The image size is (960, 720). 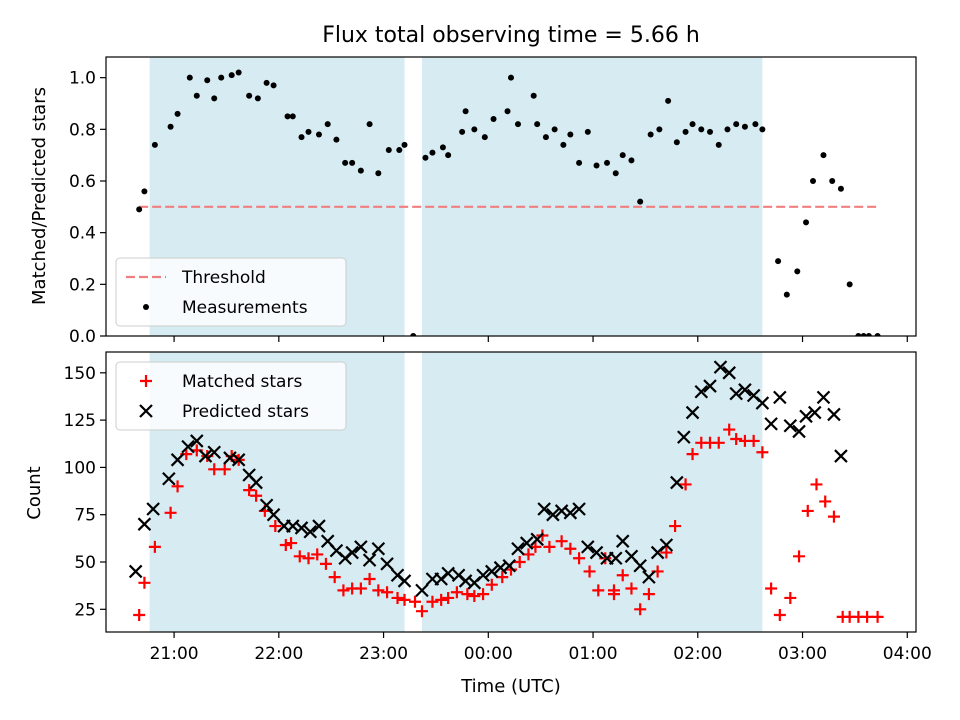 I want to click on y-tick-label: 0.0, so click(x=82, y=337).